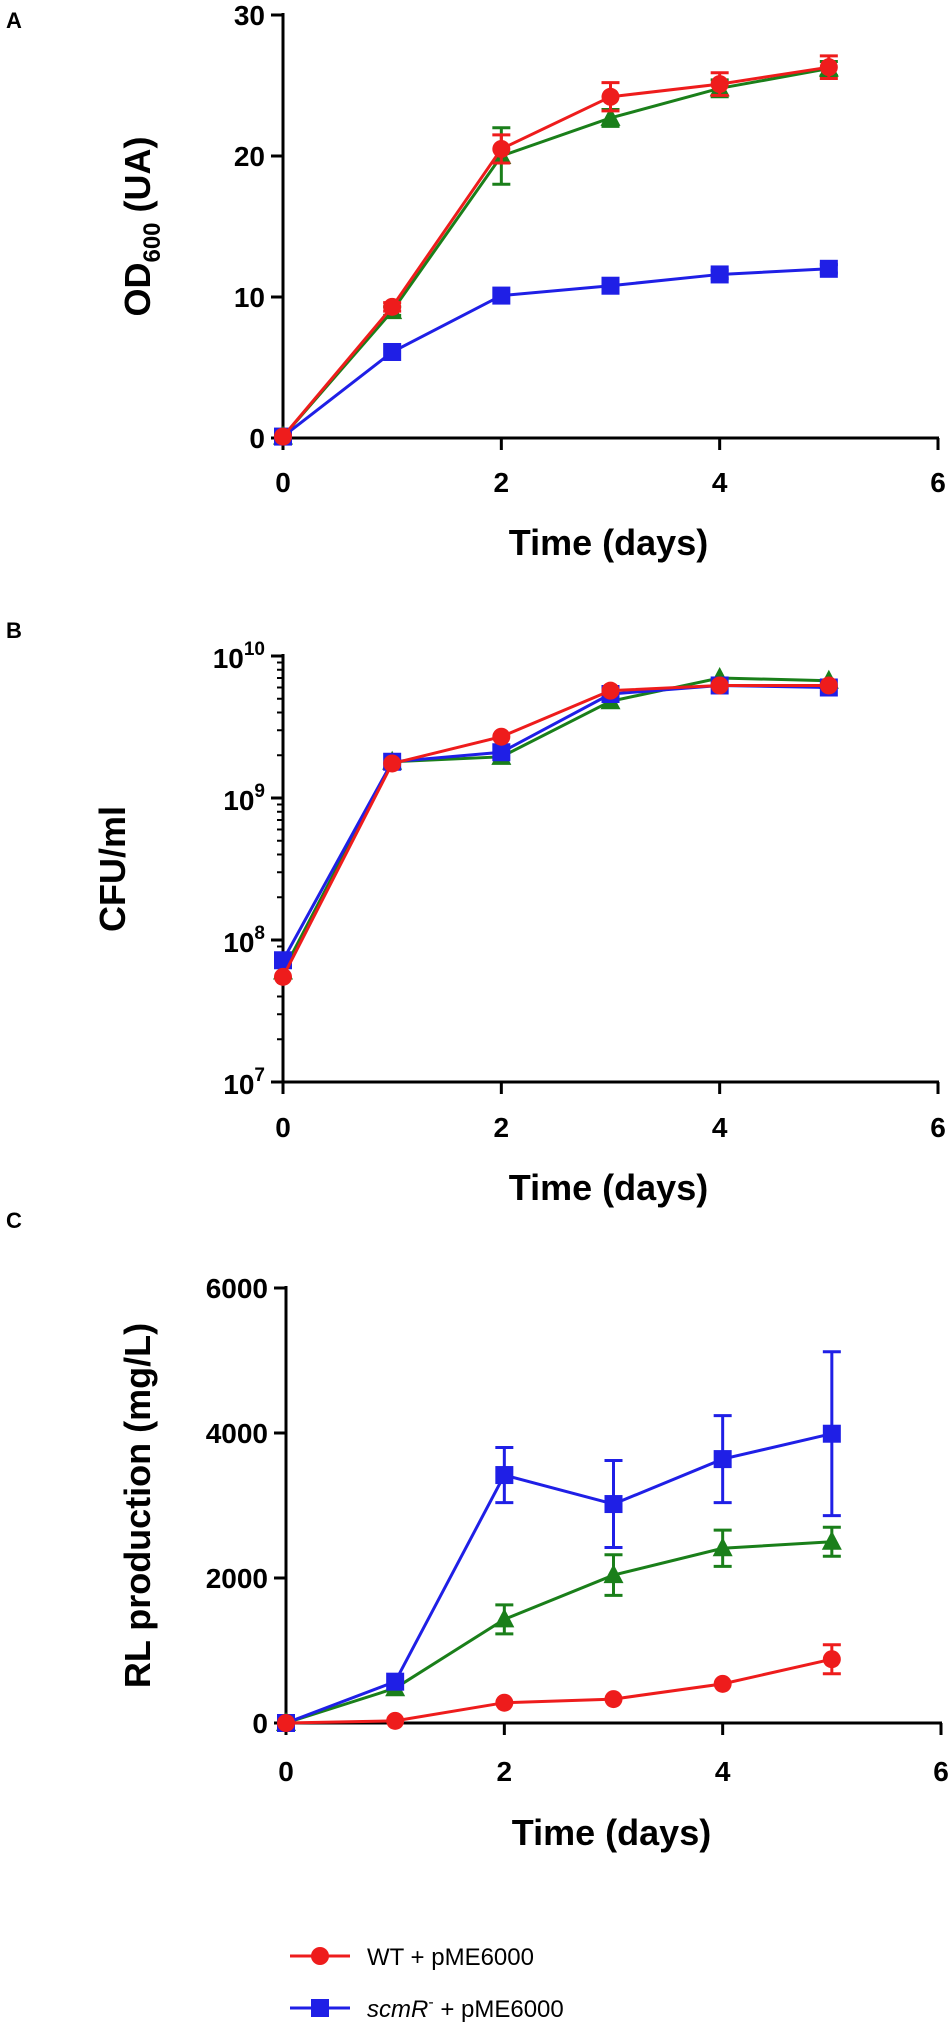 Image resolution: width=950 pixels, height=2044 pixels. Describe the element at coordinates (249, 156) in the screenshot. I see `y-tick-label: 20` at that location.